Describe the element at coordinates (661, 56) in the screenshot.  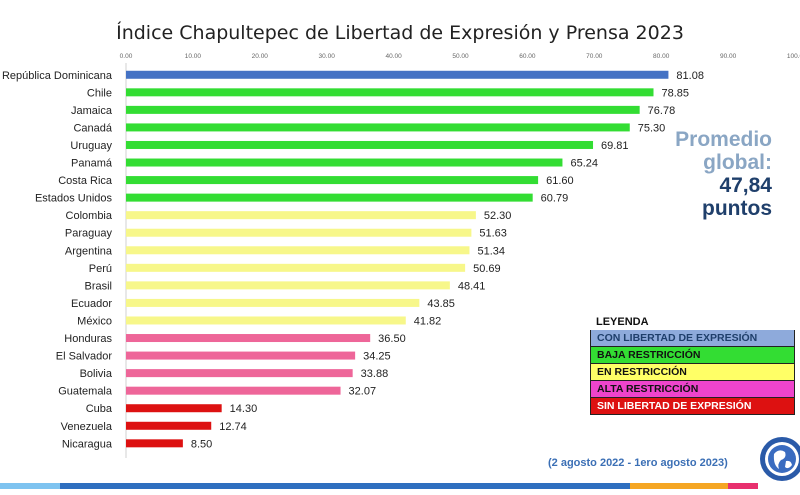
I see `x-tick-label: 80.00` at that location.